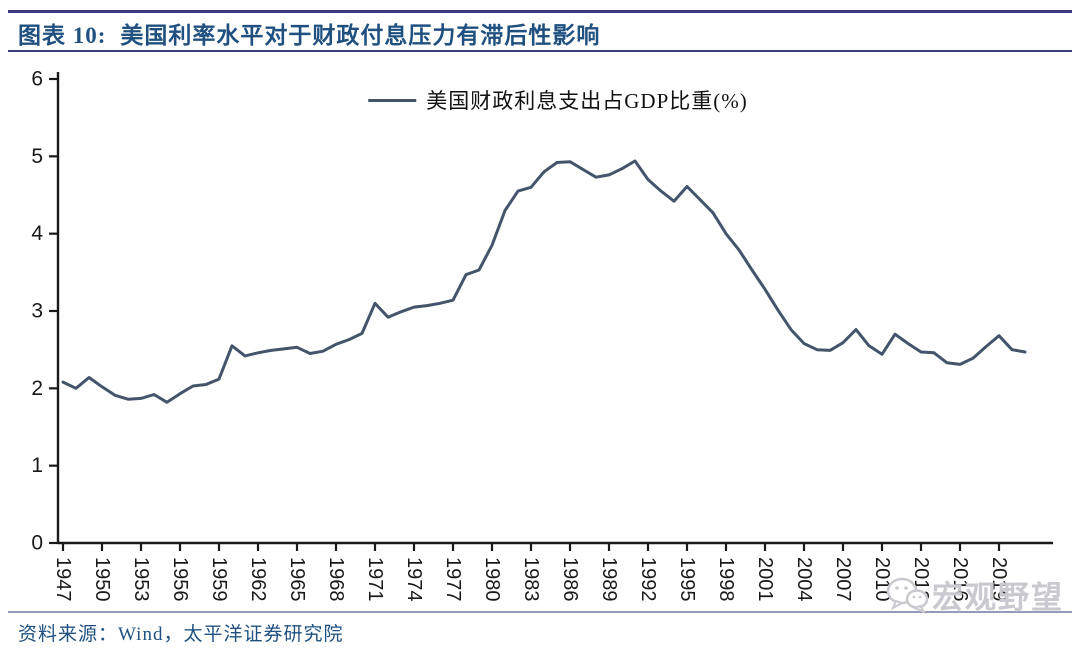  I want to click on y-tick-label: 4, so click(37, 233).